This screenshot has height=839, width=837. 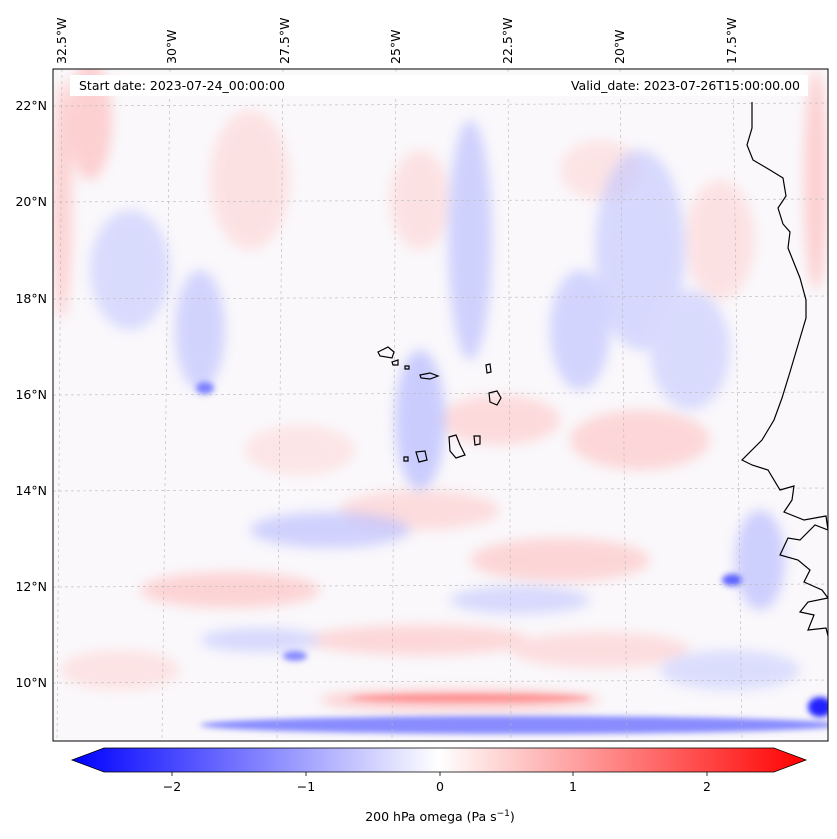 What do you see at coordinates (707, 786) in the screenshot?
I see `colorbar-tick: 2` at bounding box center [707, 786].